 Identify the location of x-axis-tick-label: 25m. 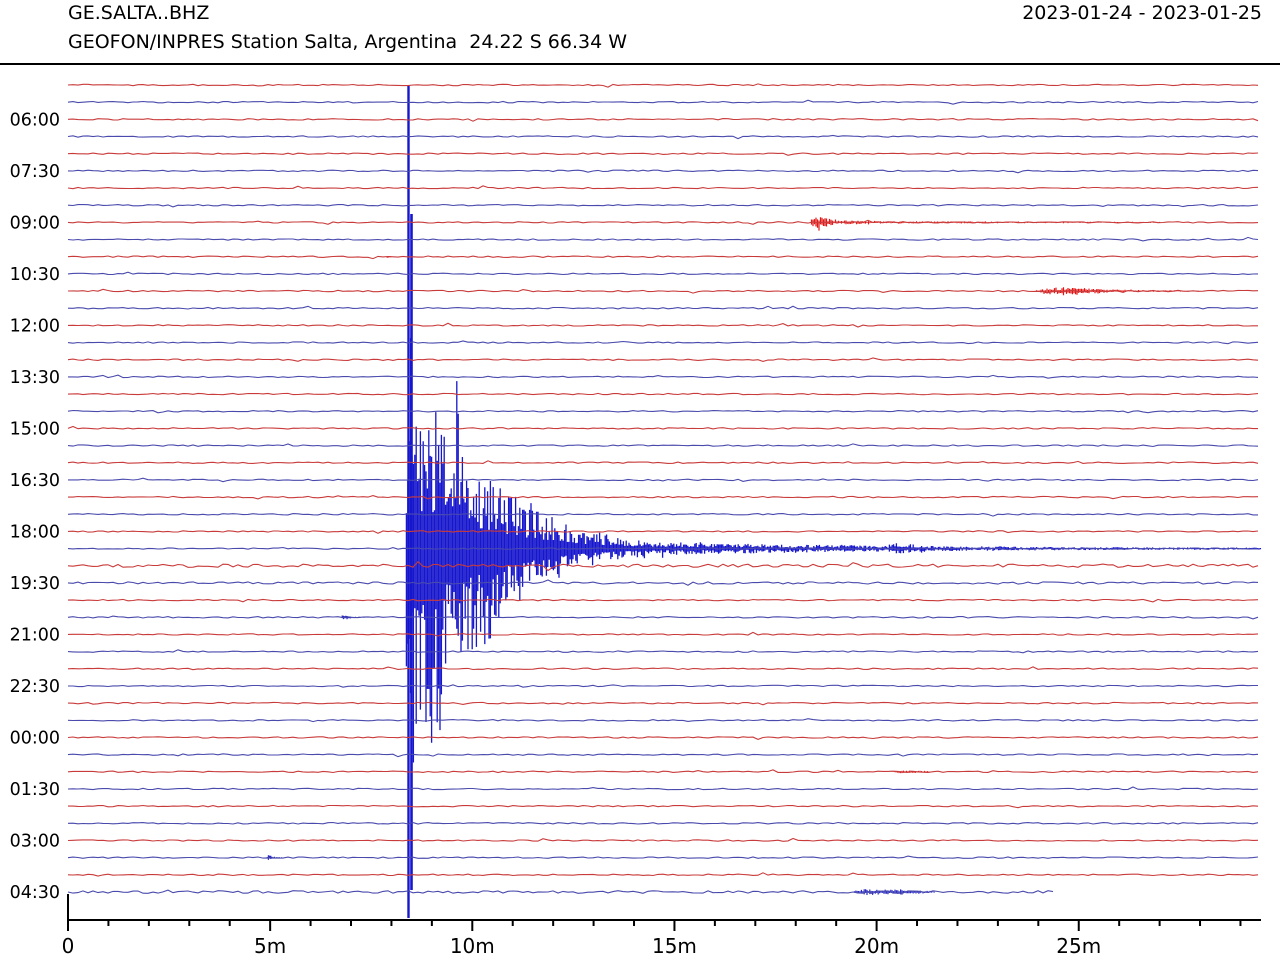
(1078, 946).